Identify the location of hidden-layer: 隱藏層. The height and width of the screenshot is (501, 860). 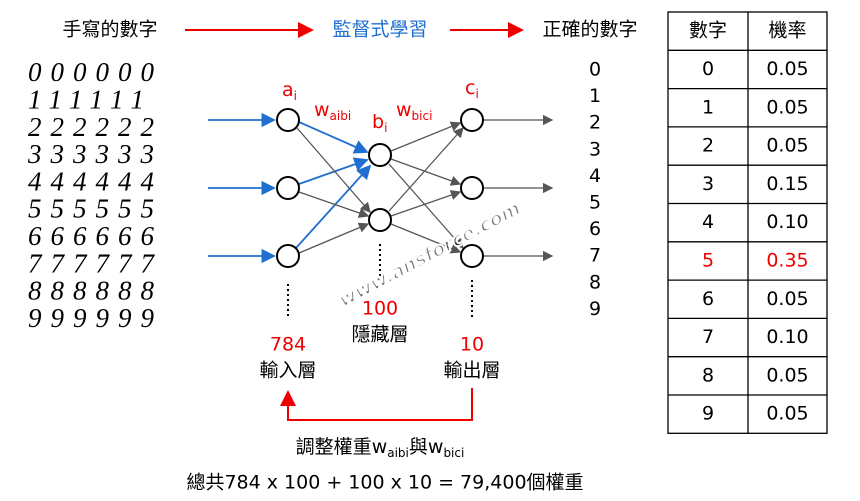
(379, 335).